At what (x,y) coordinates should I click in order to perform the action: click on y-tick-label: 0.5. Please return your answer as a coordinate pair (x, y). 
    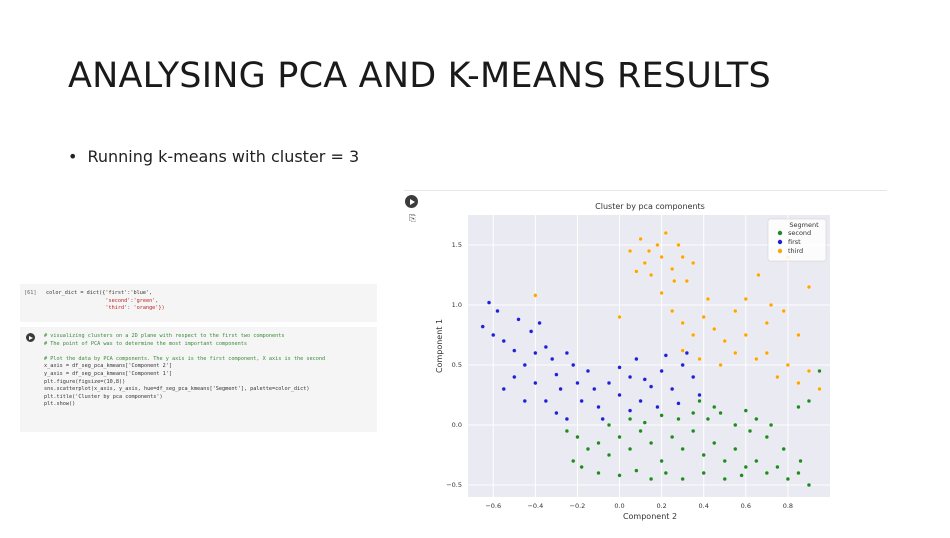
    Looking at the image, I should click on (457, 365).